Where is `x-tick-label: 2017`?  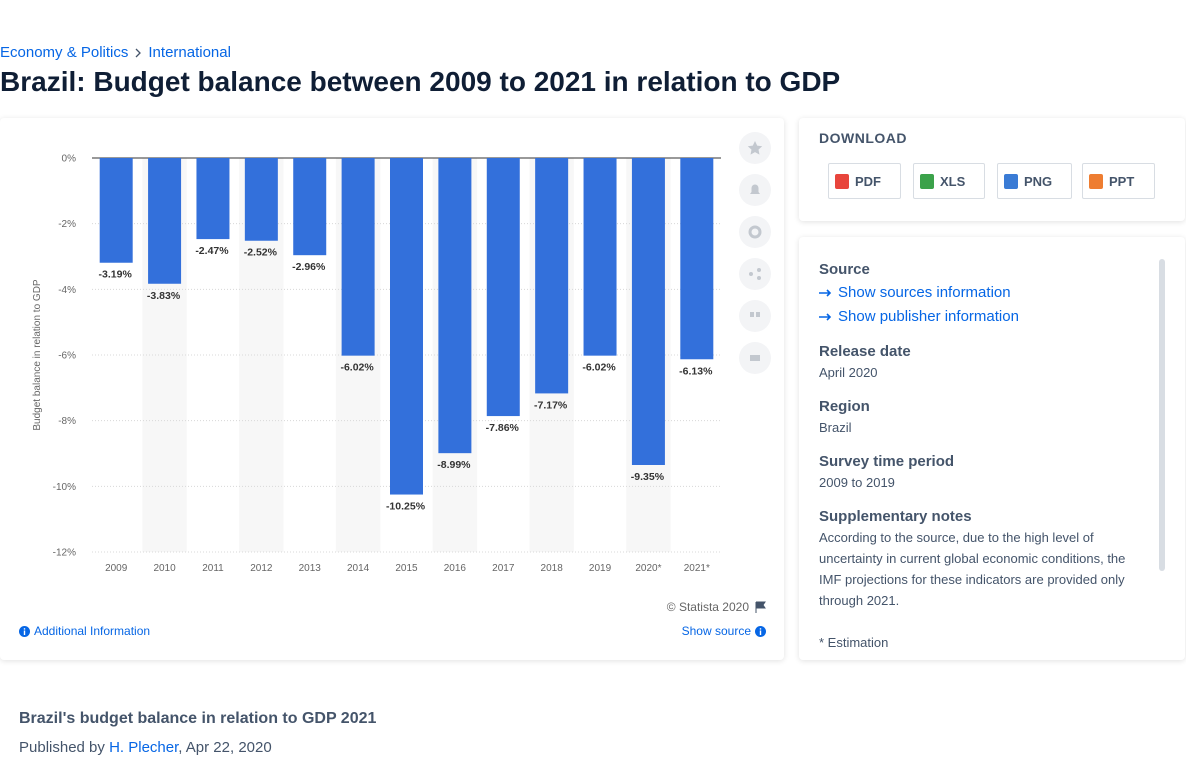 x-tick-label: 2017 is located at coordinates (503, 568).